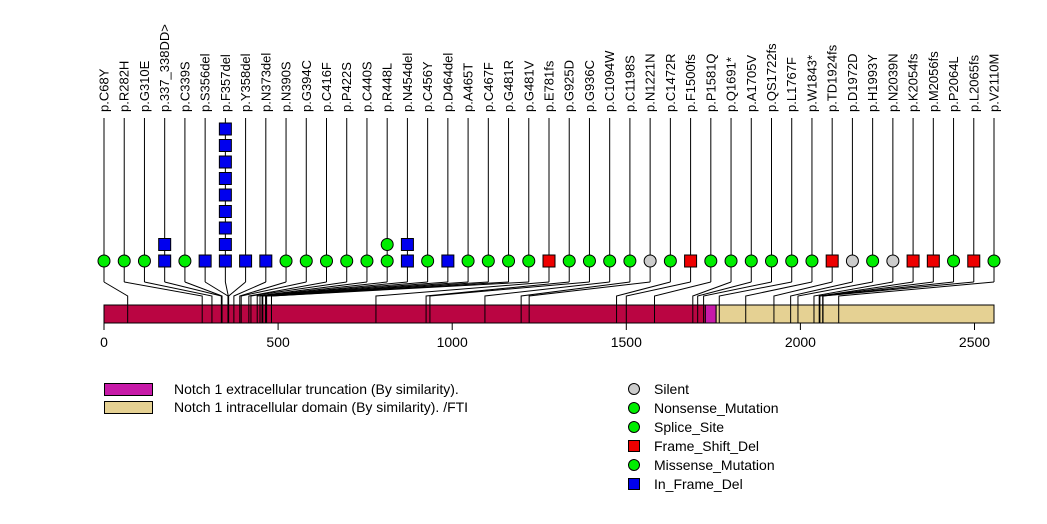  Describe the element at coordinates (778, 427) in the screenshot. I see `mutation-legend-item: Splice_Site` at that location.